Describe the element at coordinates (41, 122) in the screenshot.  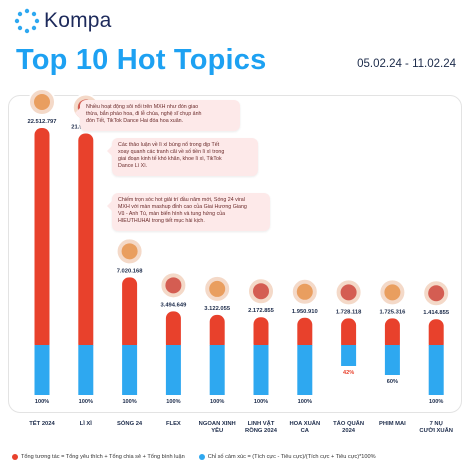
I see `engagement-value-label: 22.512.797` at that location.